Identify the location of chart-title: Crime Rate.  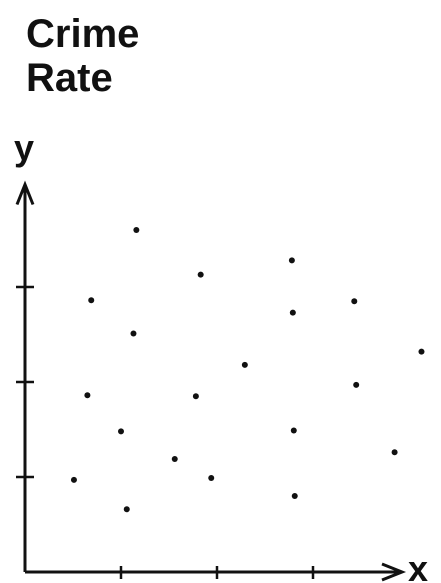
(83, 56).